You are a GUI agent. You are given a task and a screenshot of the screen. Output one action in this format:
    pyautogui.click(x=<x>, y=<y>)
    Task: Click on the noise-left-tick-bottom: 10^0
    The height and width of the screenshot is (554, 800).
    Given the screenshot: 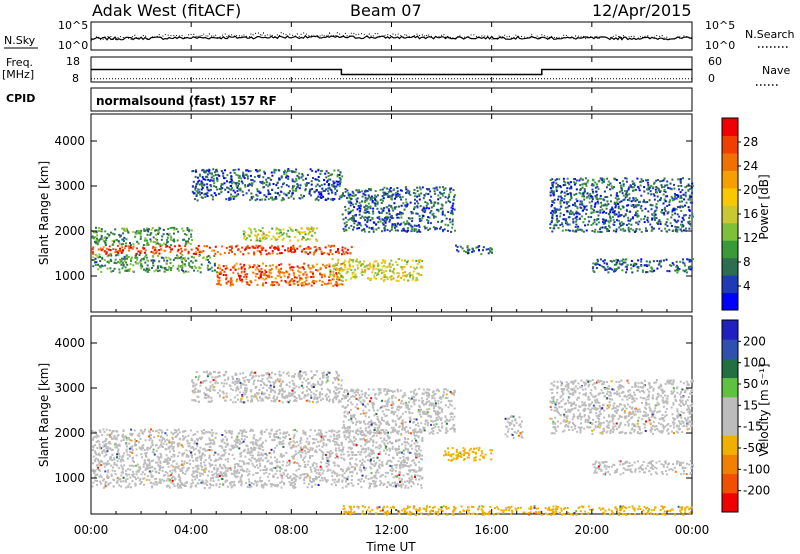 What is the action you would take?
    pyautogui.click(x=73, y=45)
    